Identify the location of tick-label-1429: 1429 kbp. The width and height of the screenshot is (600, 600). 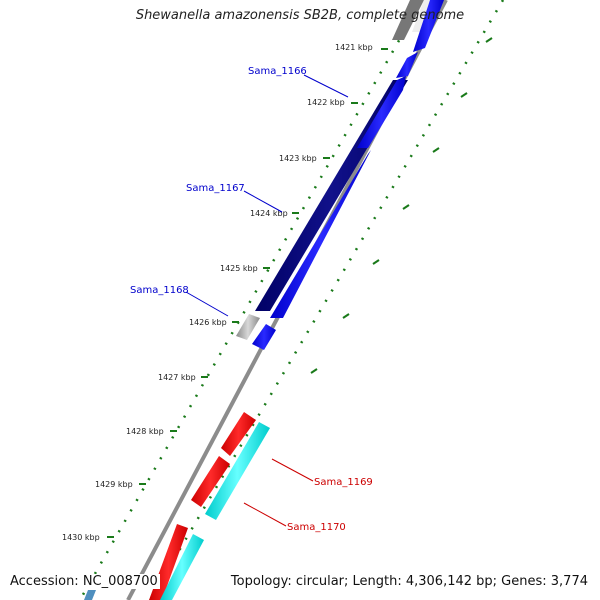
(114, 484).